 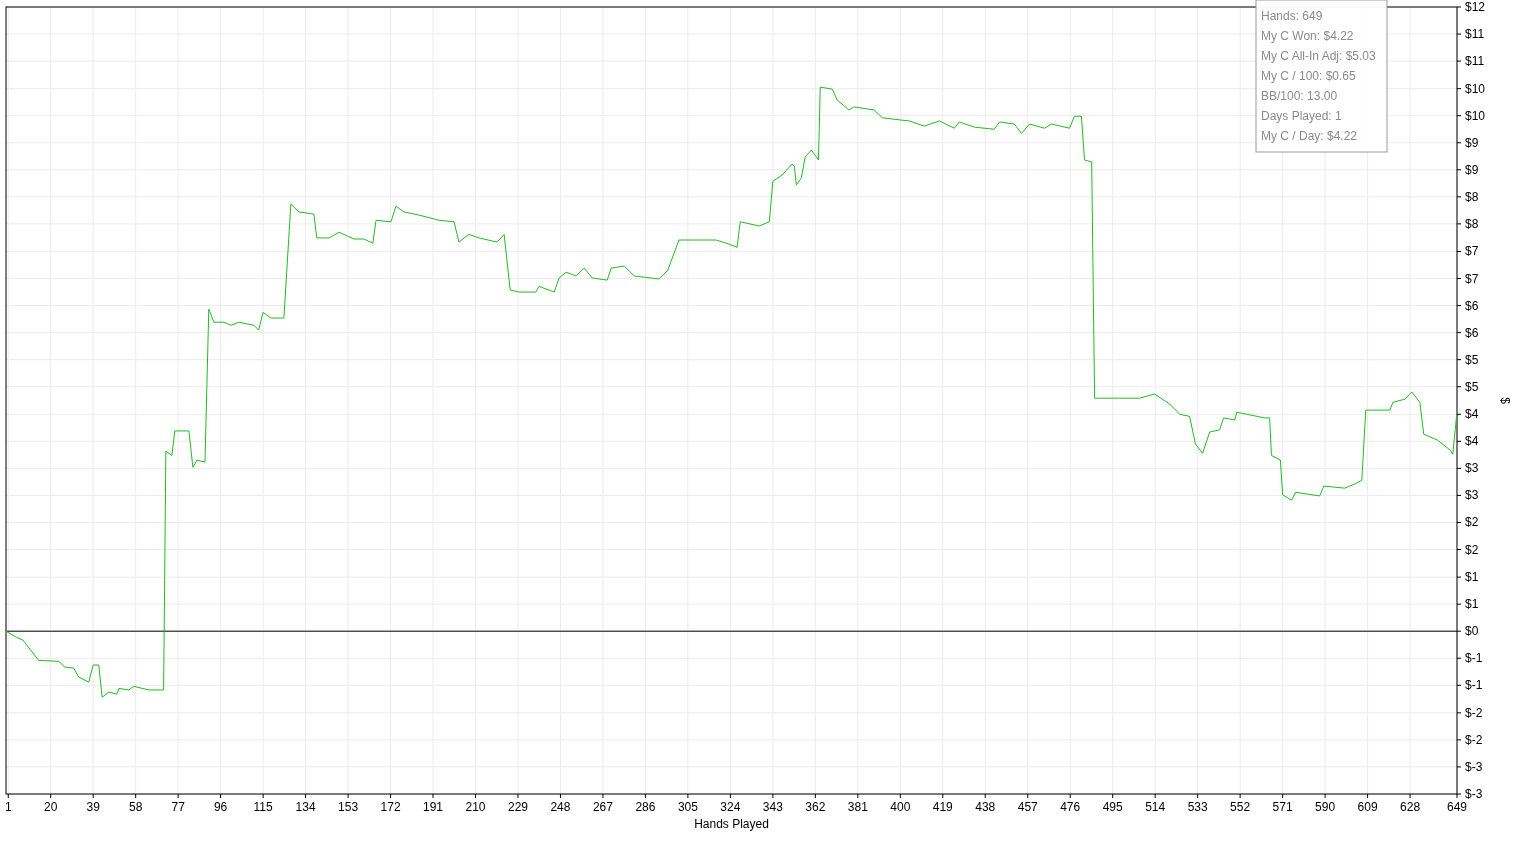 I want to click on x-tick-label: 172, so click(x=390, y=807).